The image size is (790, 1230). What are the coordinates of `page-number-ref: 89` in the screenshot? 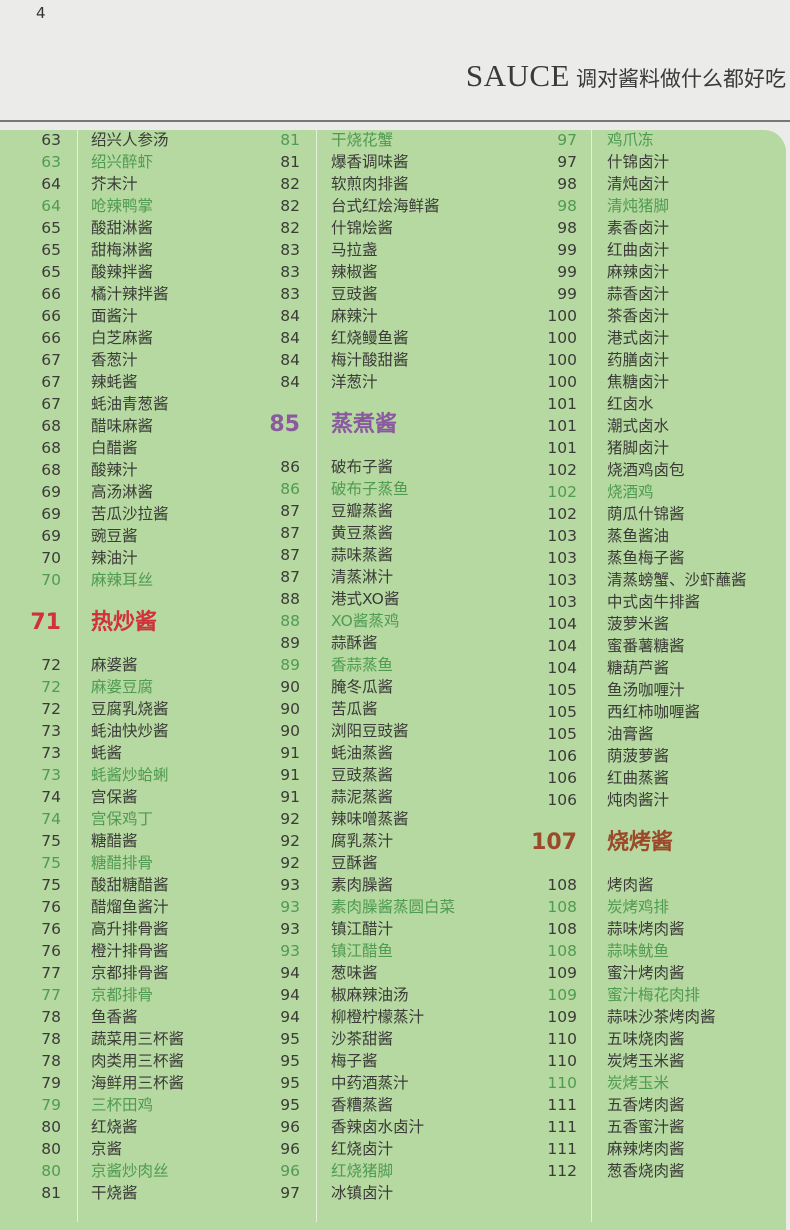 It's located at (290, 643).